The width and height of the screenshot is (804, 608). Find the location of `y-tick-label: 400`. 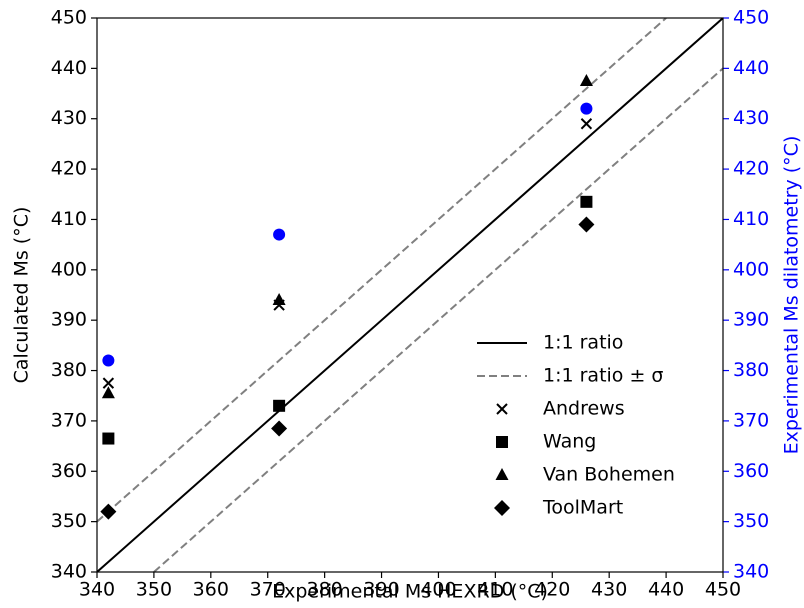

y-tick-label: 400 is located at coordinates (69, 269).